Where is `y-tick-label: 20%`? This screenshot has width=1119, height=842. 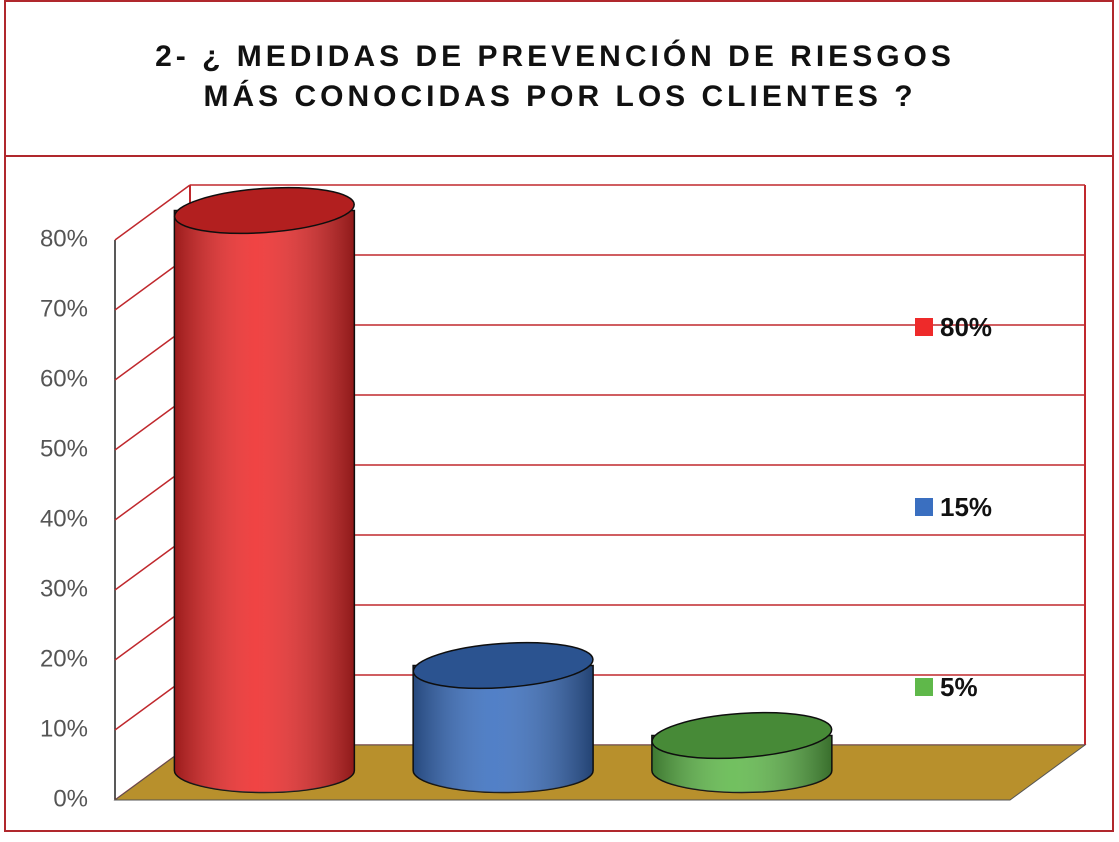 y-tick-label: 20% is located at coordinates (64, 658).